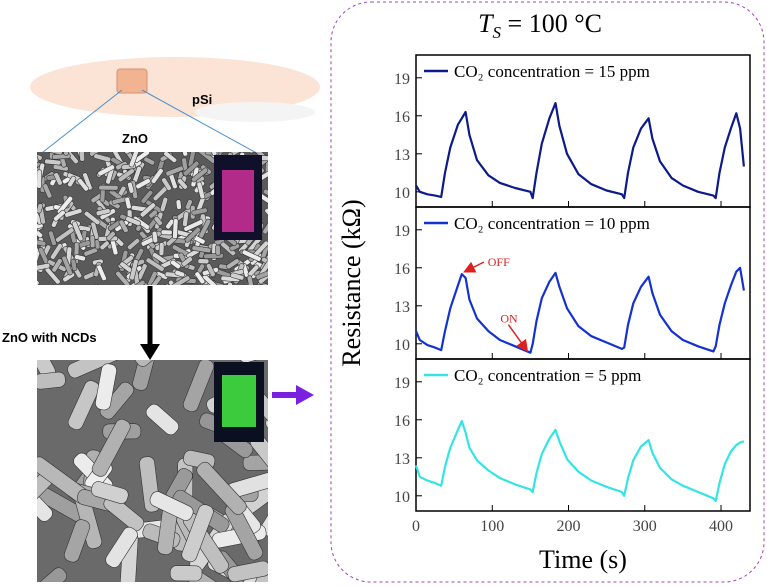 This screenshot has width=767, height=586. I want to click on y-tick-label: 10, so click(402, 193).